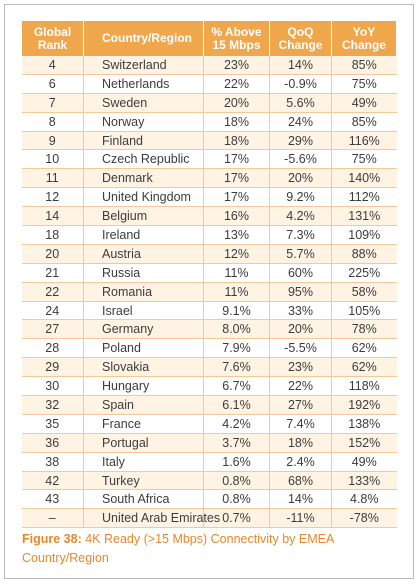 This screenshot has width=420, height=584. Describe the element at coordinates (364, 197) in the screenshot. I see `cell-yoy: 112%` at that location.